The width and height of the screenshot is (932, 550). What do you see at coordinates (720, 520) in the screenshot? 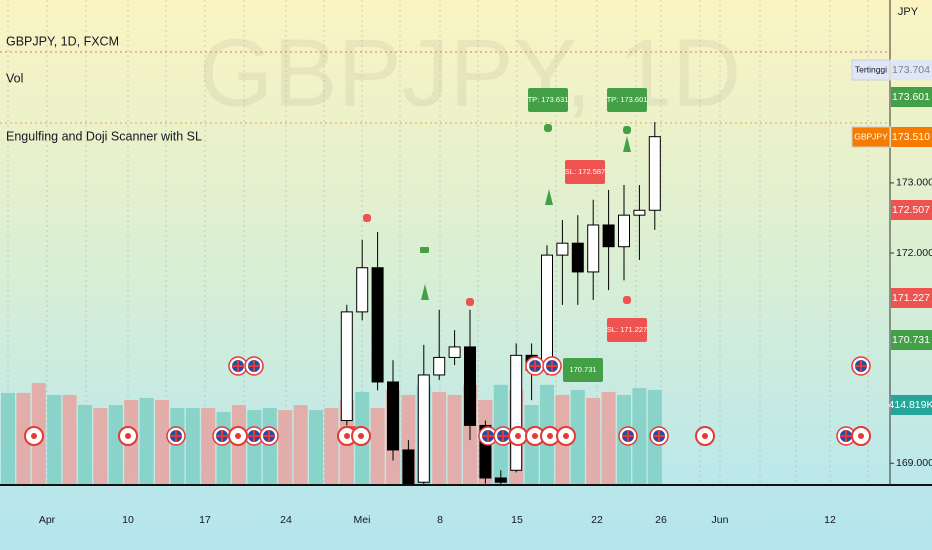
I see `x-tick-label: Jun` at bounding box center [720, 520].